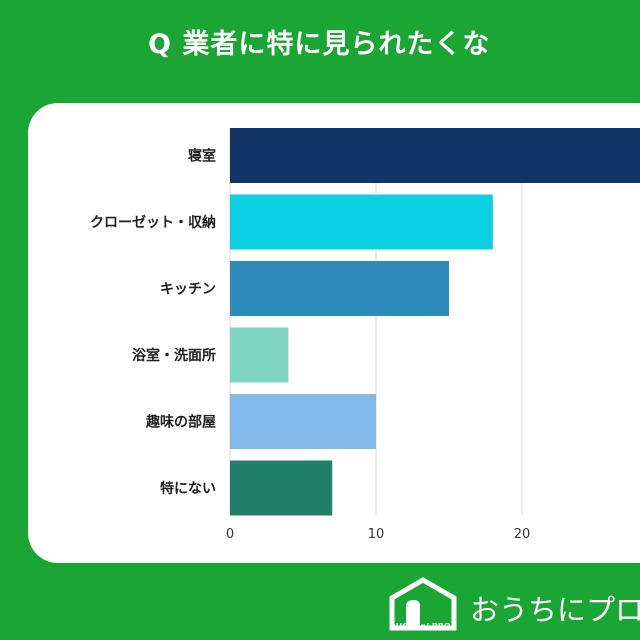 This screenshot has width=640, height=640. Describe the element at coordinates (180, 422) in the screenshot. I see `category-label: 趣味の部屋` at that location.